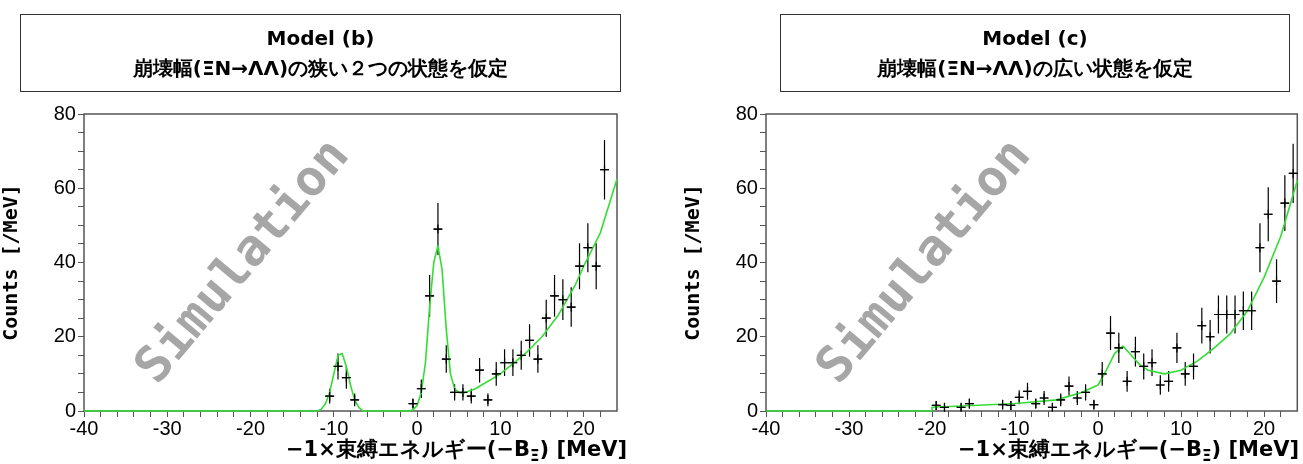 This screenshot has width=1303, height=464. What do you see at coordinates (320, 68) in the screenshot?
I see `chart-subtitle: 崩壊幅(ΞN→ΛΛ)の狭い２つの状態を仮定` at bounding box center [320, 68].